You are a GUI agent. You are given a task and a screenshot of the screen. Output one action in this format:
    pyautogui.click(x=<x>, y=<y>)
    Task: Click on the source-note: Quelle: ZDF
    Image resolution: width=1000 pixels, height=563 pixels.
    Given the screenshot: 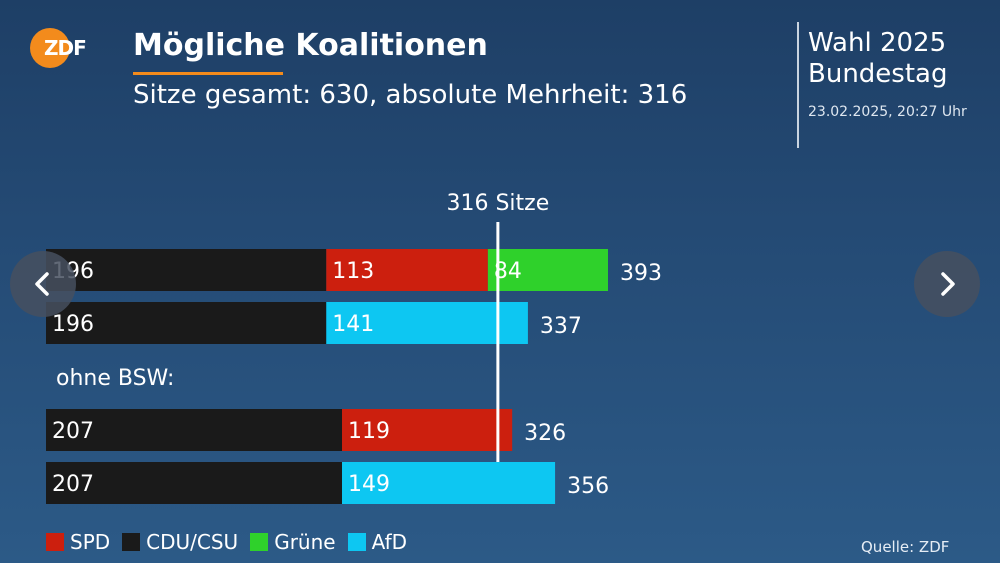 What is the action you would take?
    pyautogui.click(x=905, y=547)
    